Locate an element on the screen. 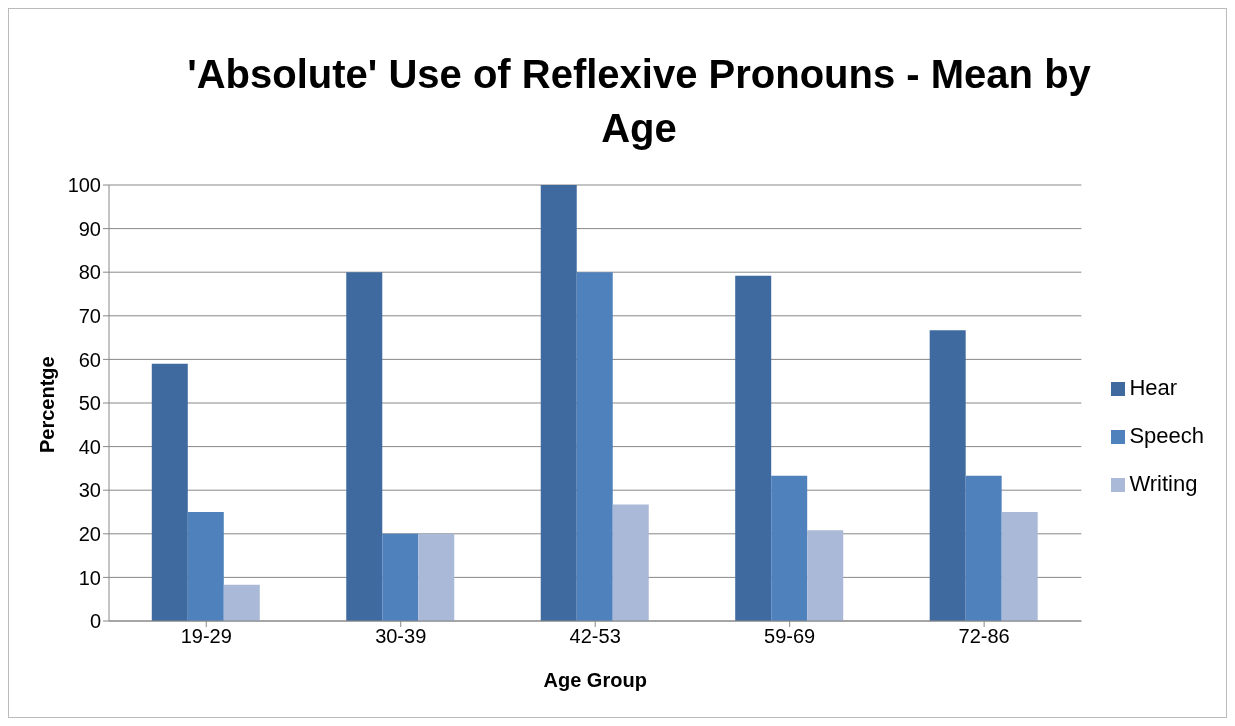 The height and width of the screenshot is (726, 1235). x-tick-label: 19-29 is located at coordinates (206, 636).